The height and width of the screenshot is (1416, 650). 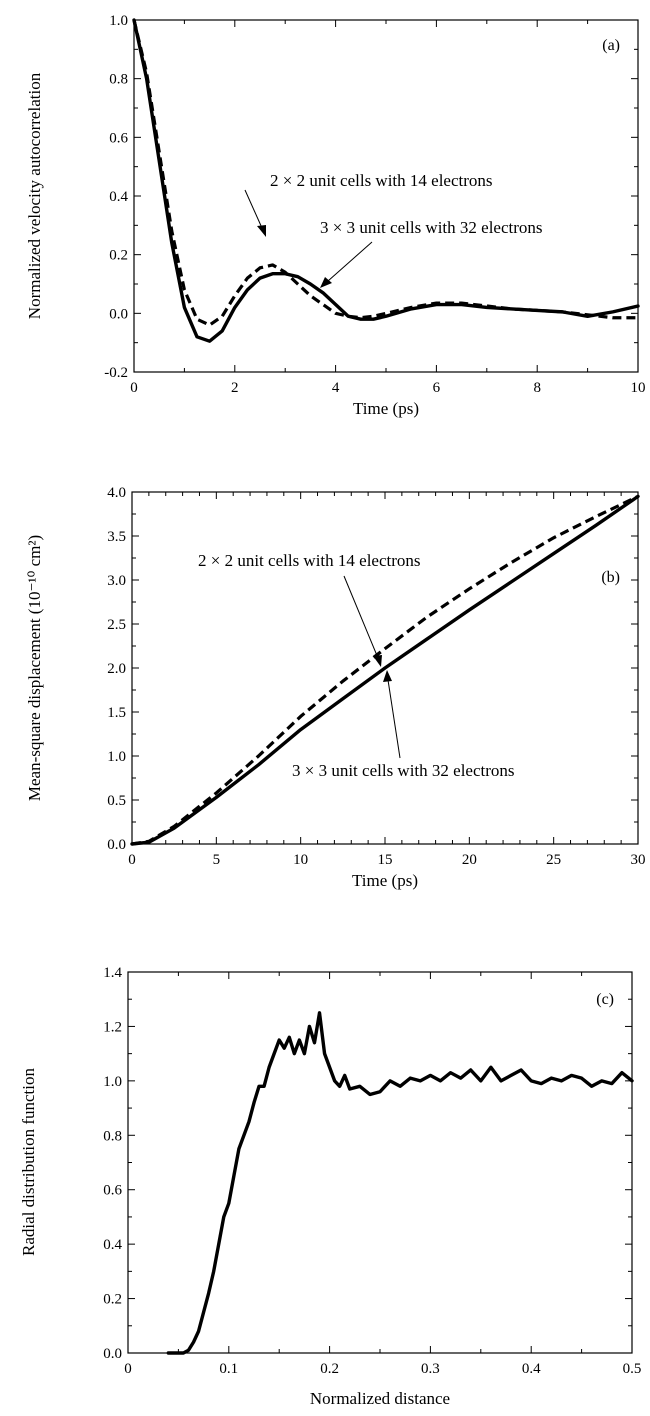 I want to click on panel-a-xlabel: Time (ps), so click(x=386, y=408).